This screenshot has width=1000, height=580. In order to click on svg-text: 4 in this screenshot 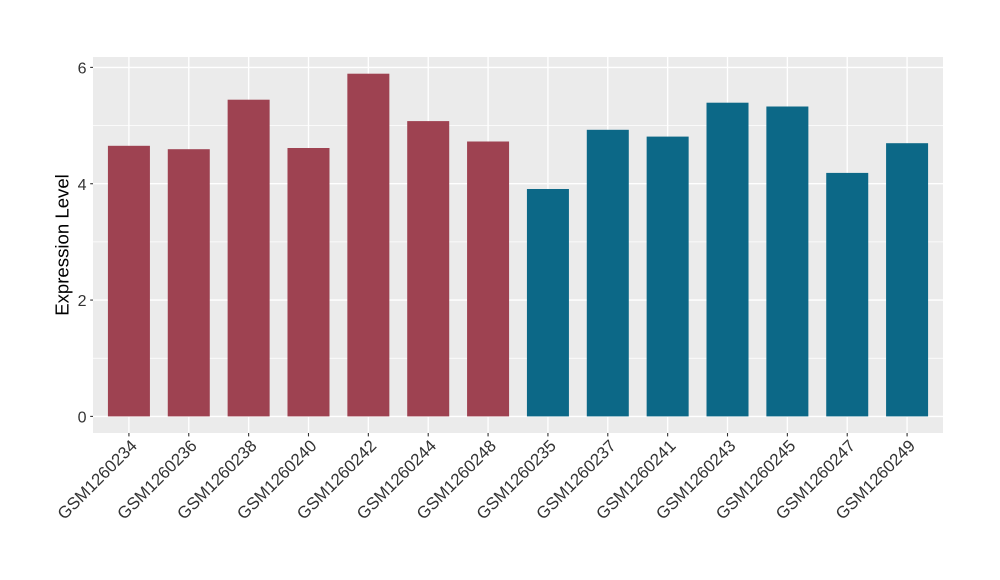, I will do `click(82, 185)`.